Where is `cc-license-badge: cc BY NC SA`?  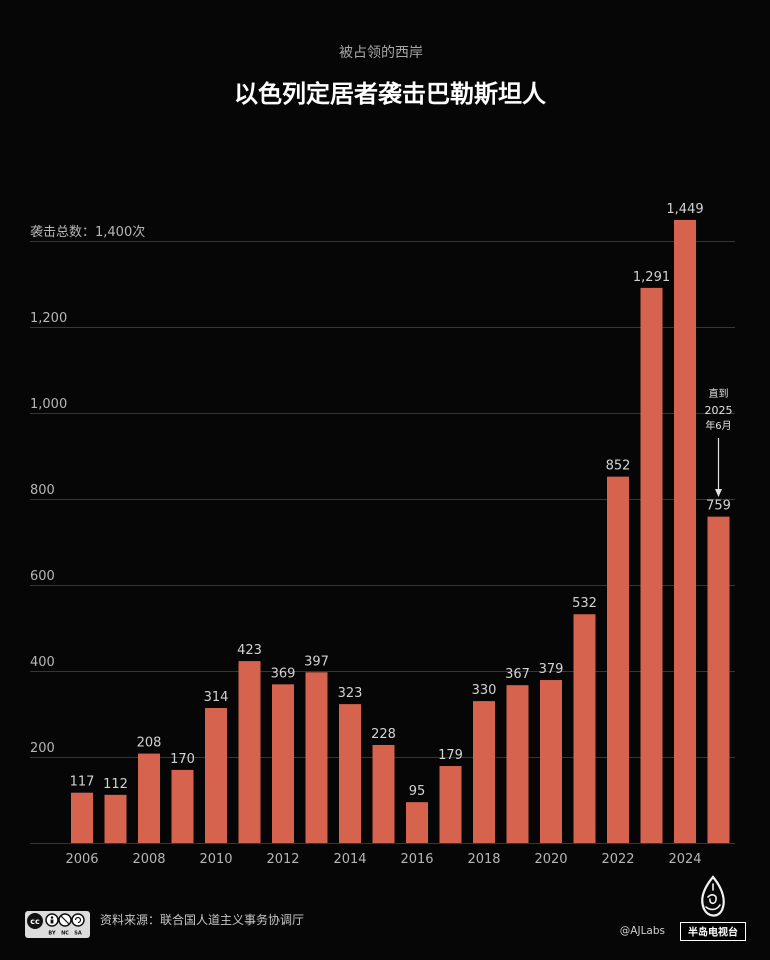
cc-license-badge: cc BY NC SA is located at coordinates (57, 924).